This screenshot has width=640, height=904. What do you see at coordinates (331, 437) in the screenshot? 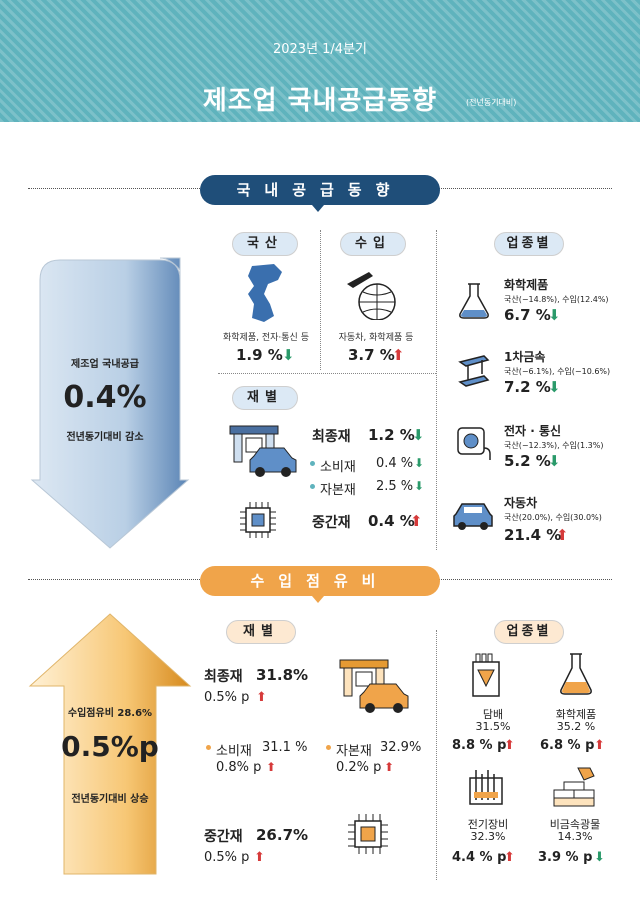
I see `supply-final-label: 최종재` at bounding box center [331, 437].